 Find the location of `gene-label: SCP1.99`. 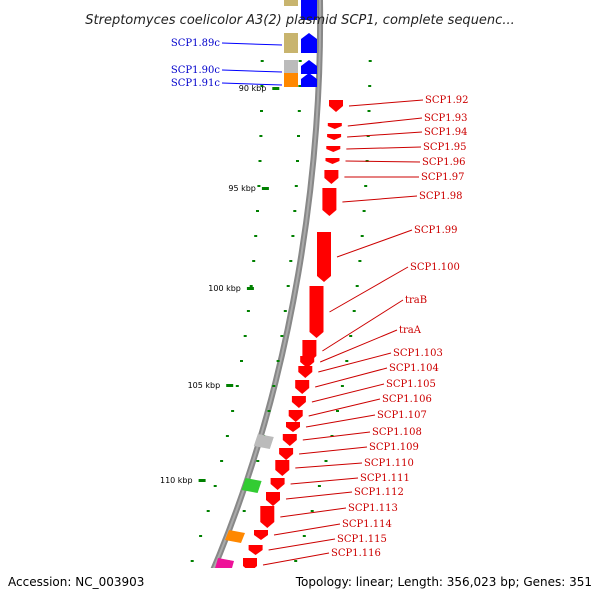

gene-label: SCP1.99 is located at coordinates (436, 230).